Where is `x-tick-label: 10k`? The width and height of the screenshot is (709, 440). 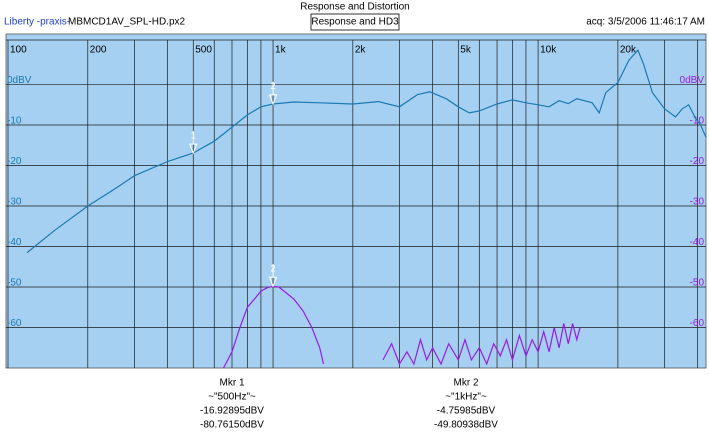
x-tick-label: 10k is located at coordinates (548, 50).